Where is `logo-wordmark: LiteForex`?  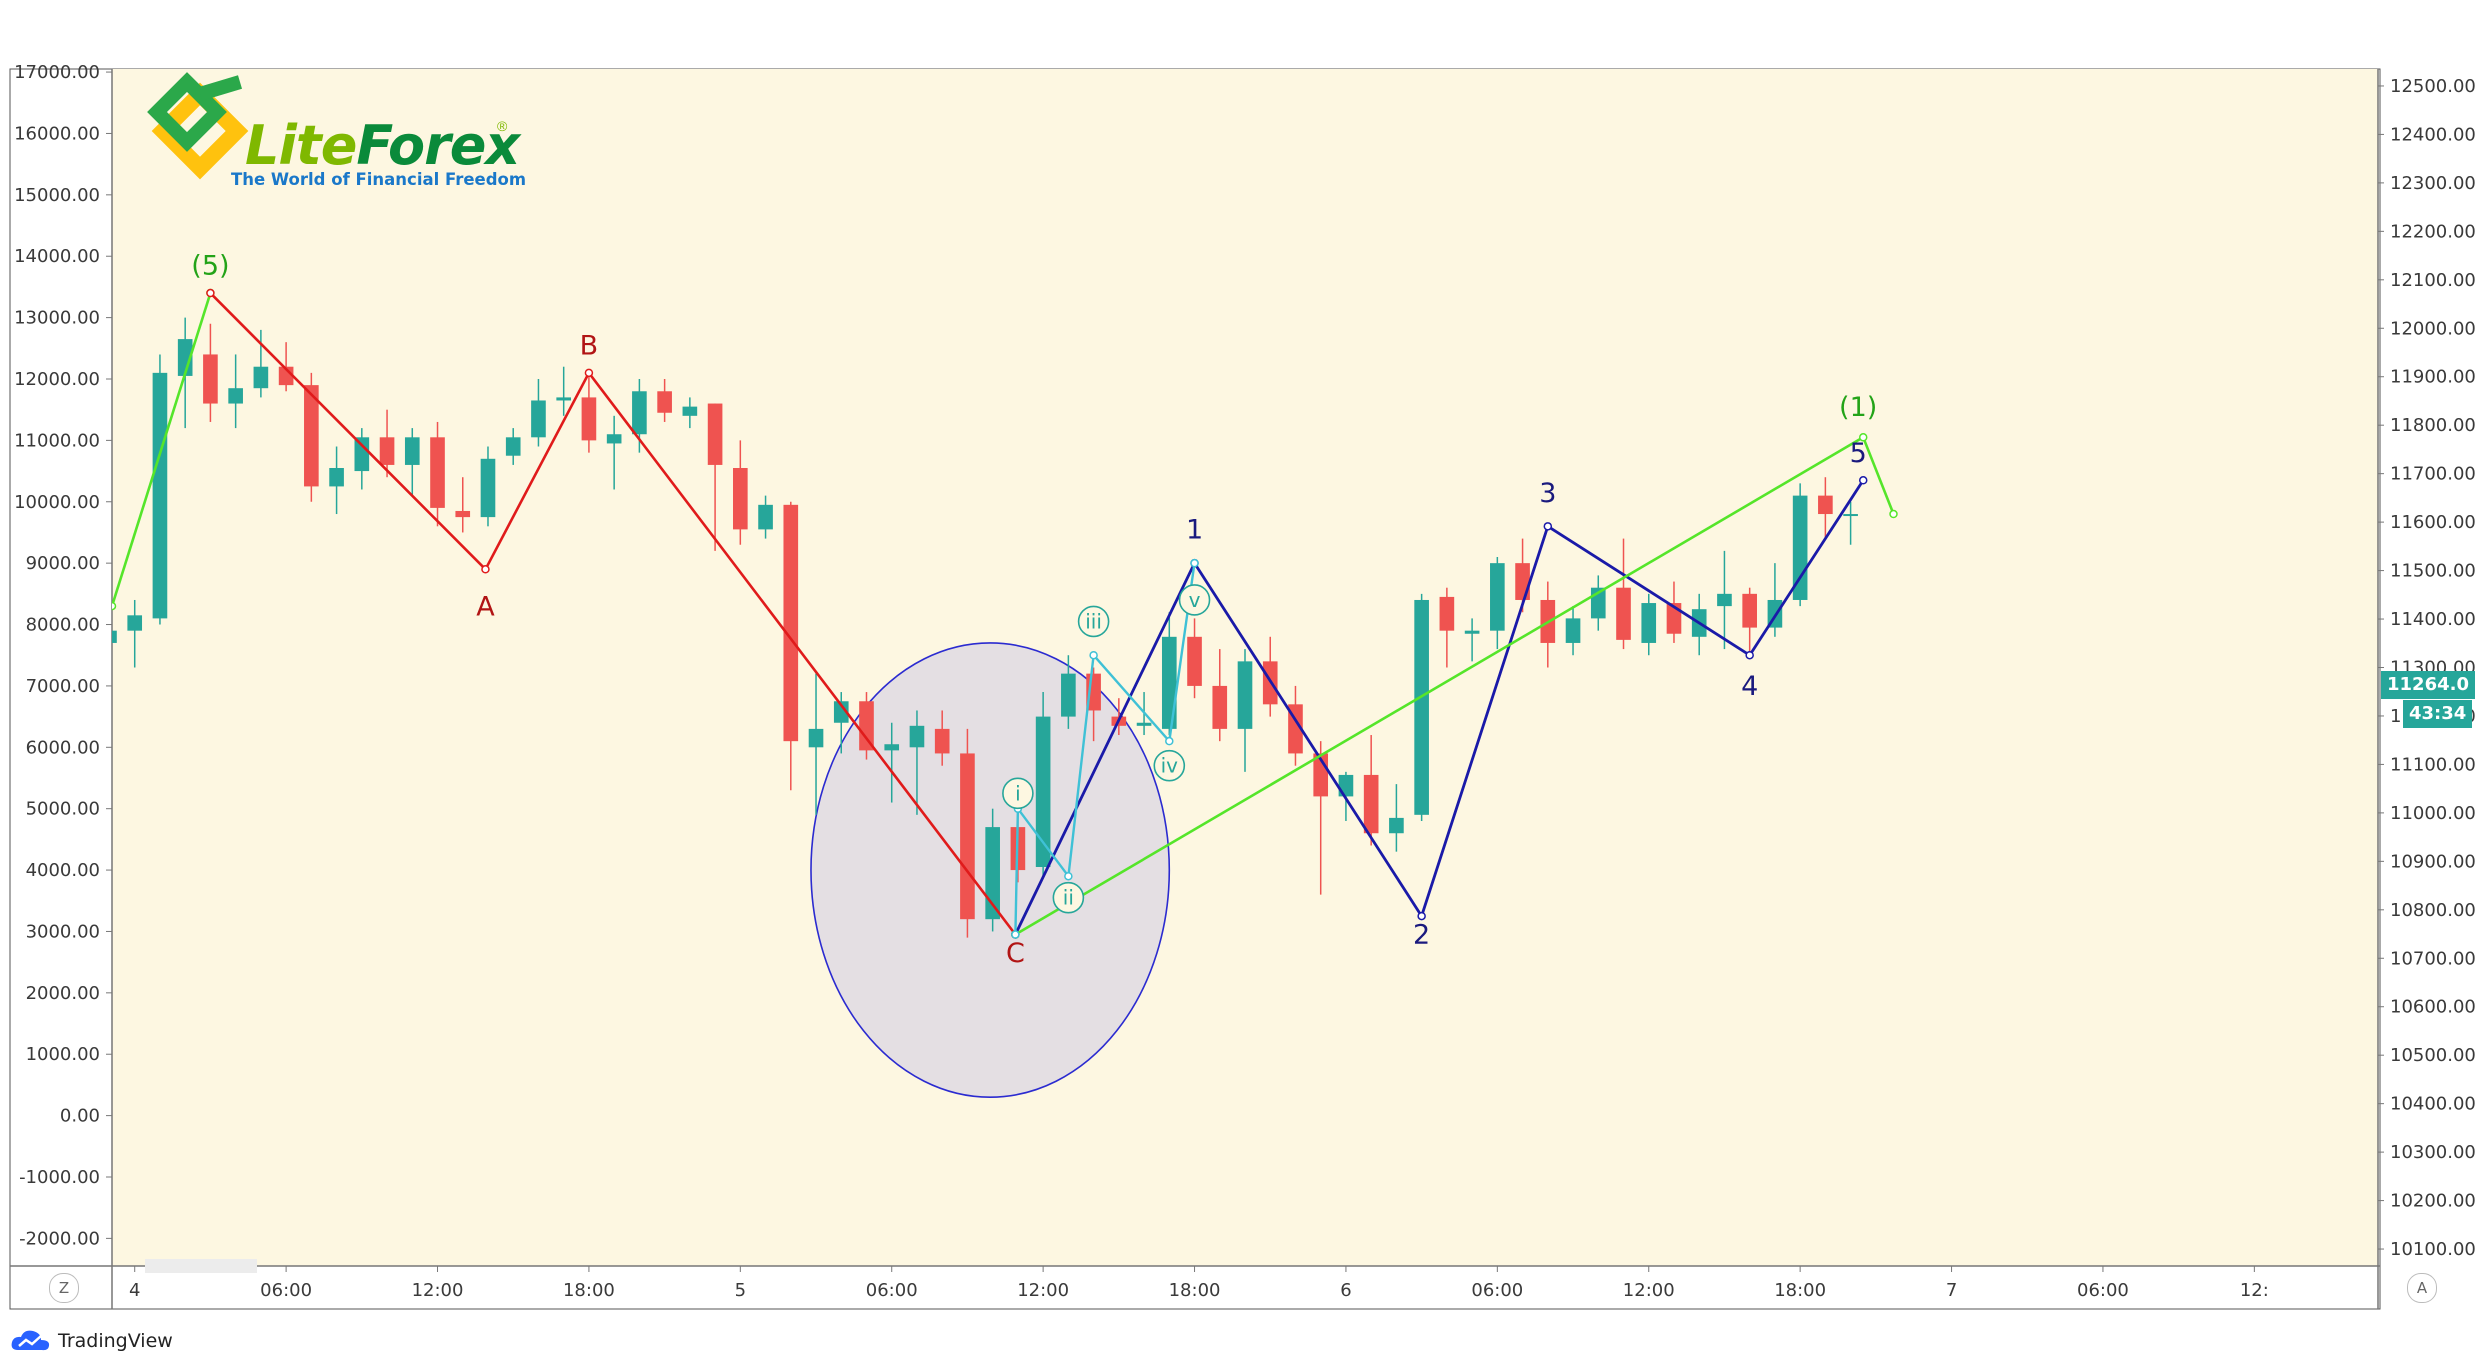
logo-wordmark: LiteForex is located at coordinates (382, 145).